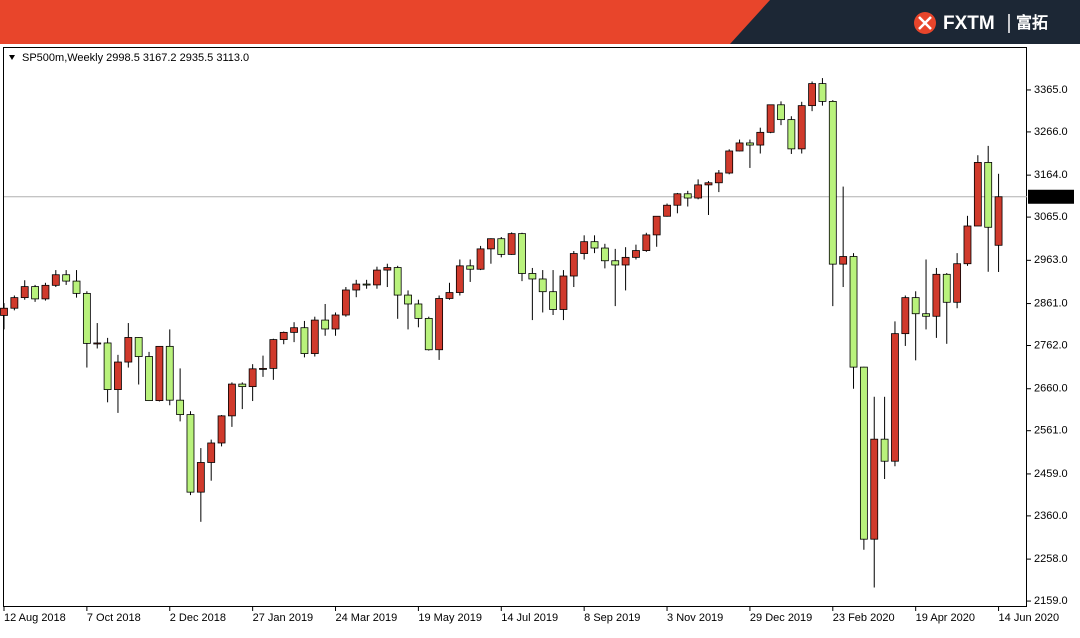  What do you see at coordinates (1051, 175) in the screenshot?
I see `y-tick-label: 3164.0` at bounding box center [1051, 175].